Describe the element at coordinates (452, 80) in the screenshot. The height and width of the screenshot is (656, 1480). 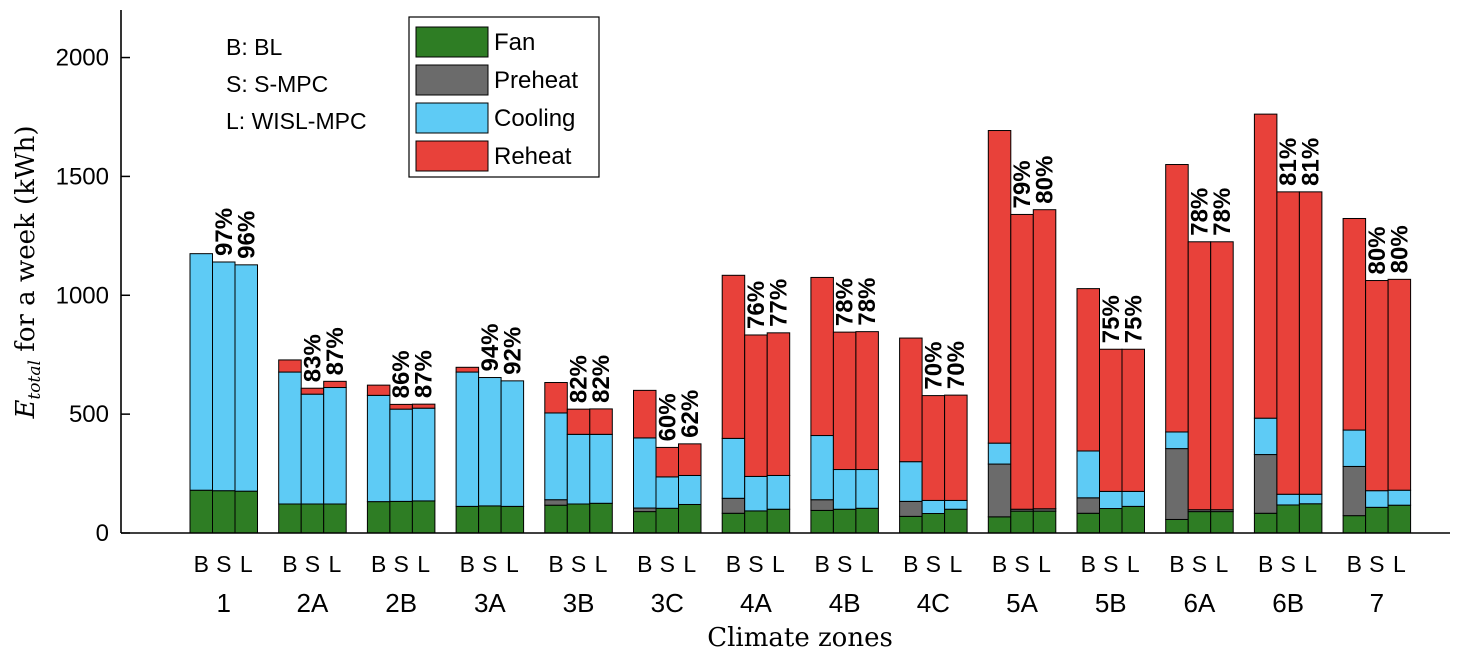
I see `legend-swatch-preheat` at that location.